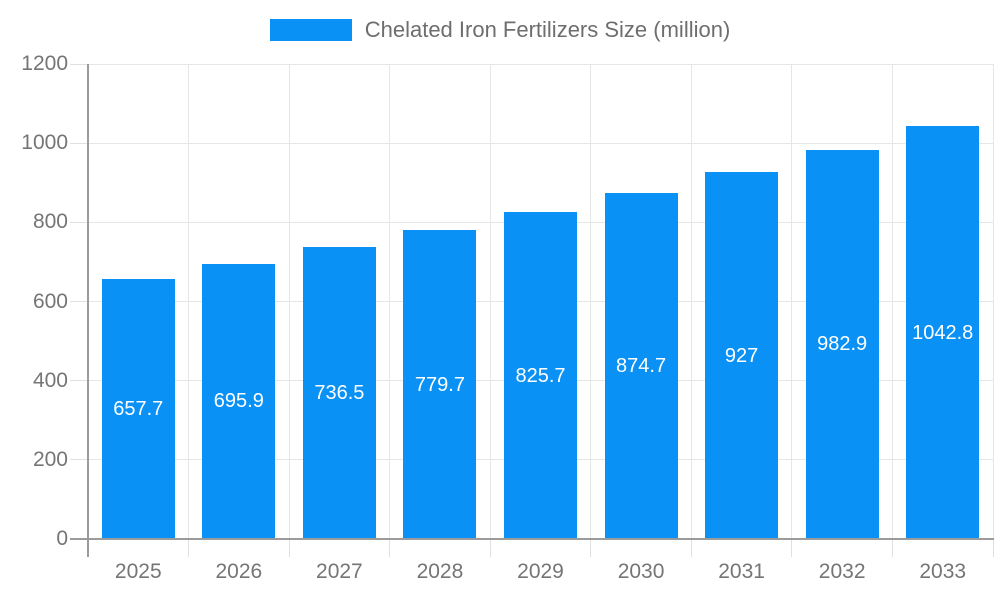 This screenshot has height=600, width=1000. What do you see at coordinates (50, 459) in the screenshot?
I see `y-axis-label: 200` at bounding box center [50, 459].